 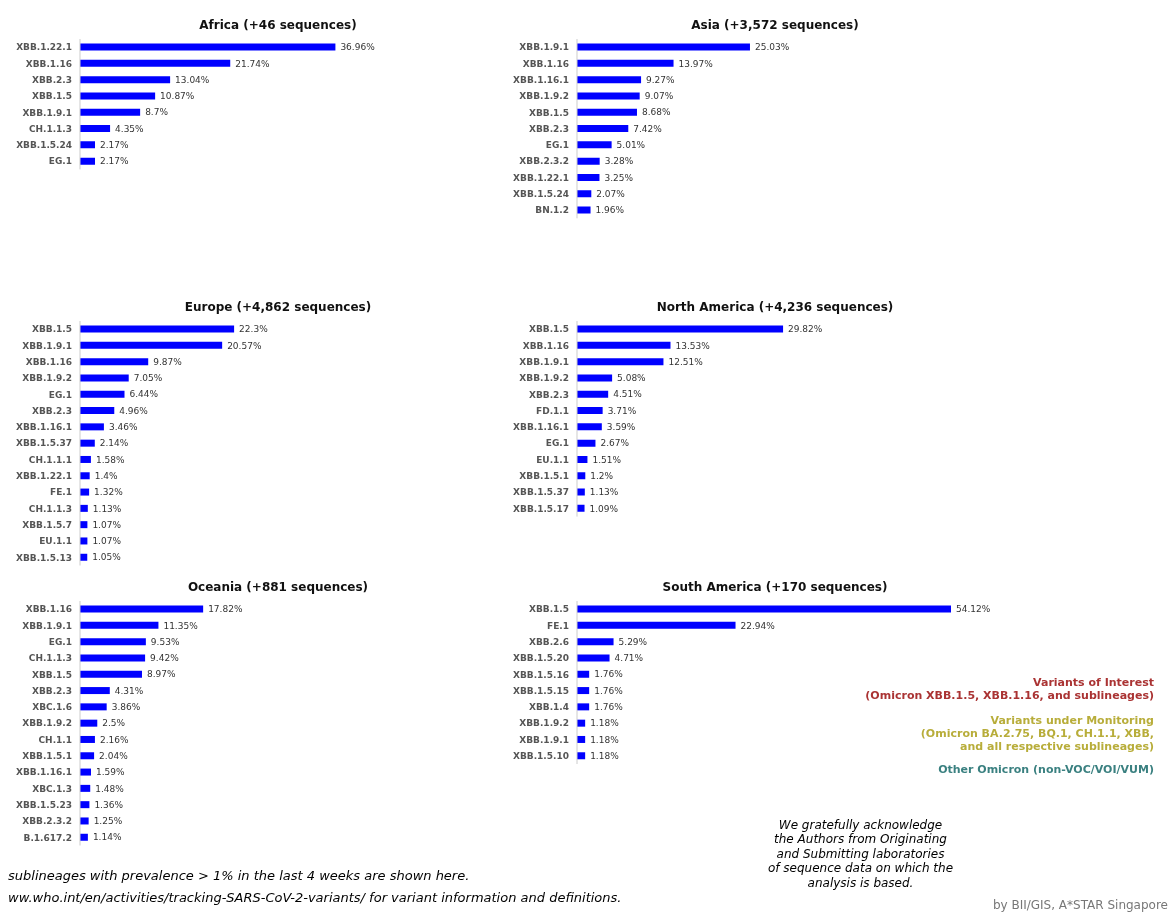 I want to click on data-label: 9.42%, so click(x=165, y=658).